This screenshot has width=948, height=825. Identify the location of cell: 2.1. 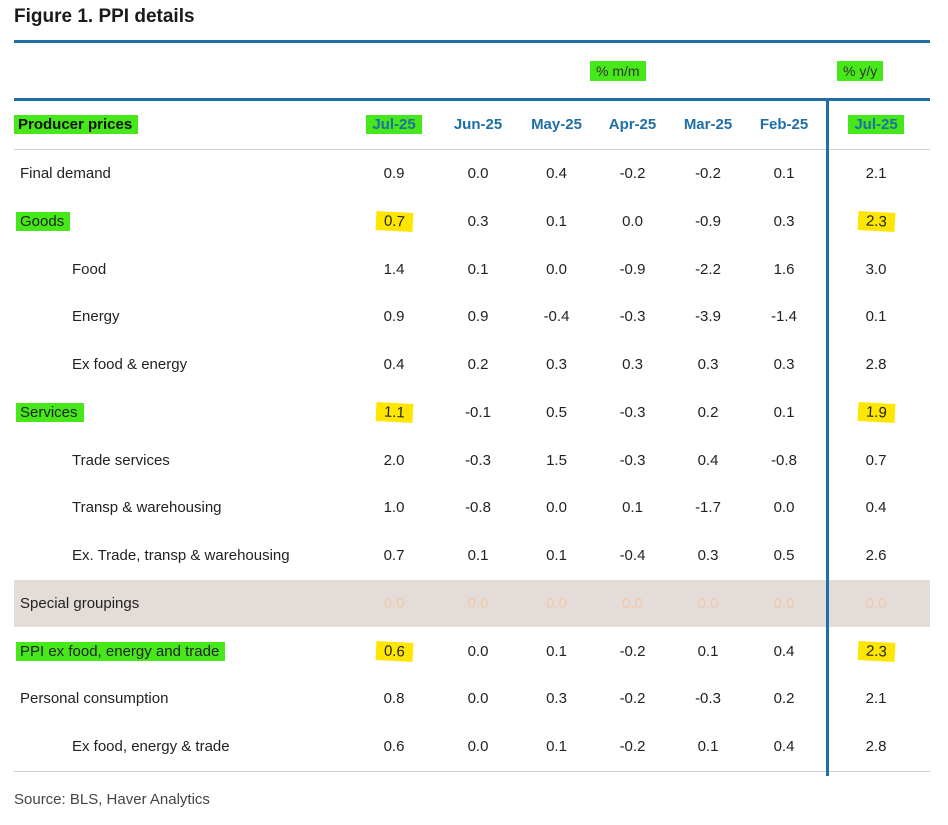
(876, 699).